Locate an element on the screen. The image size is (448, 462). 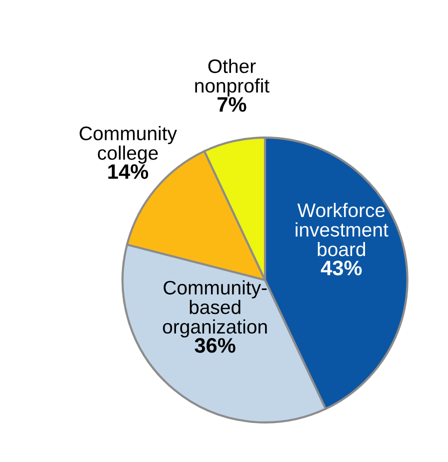
data-label: 14% is located at coordinates (128, 171).